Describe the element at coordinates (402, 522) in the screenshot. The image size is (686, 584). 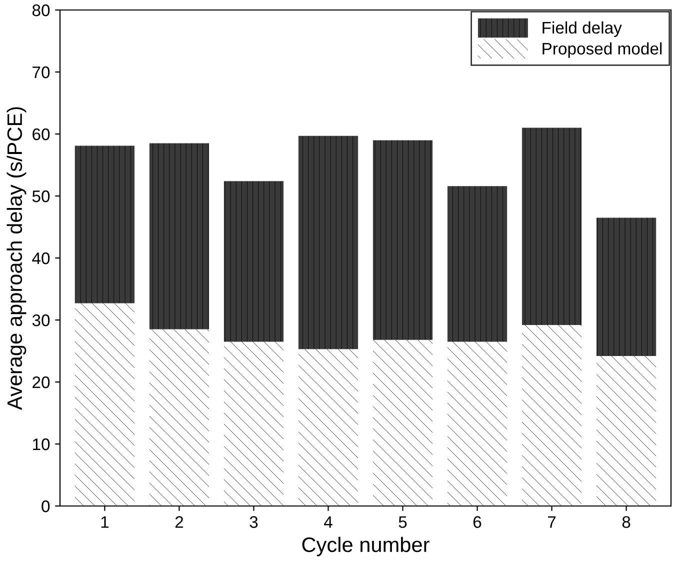
I see `x-tick-label: 5` at that location.